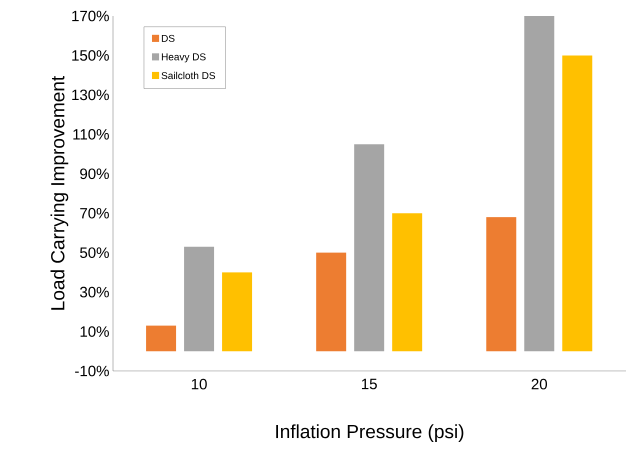 The image size is (626, 450). Describe the element at coordinates (369, 384) in the screenshot. I see `x-tick-label: 15` at that location.